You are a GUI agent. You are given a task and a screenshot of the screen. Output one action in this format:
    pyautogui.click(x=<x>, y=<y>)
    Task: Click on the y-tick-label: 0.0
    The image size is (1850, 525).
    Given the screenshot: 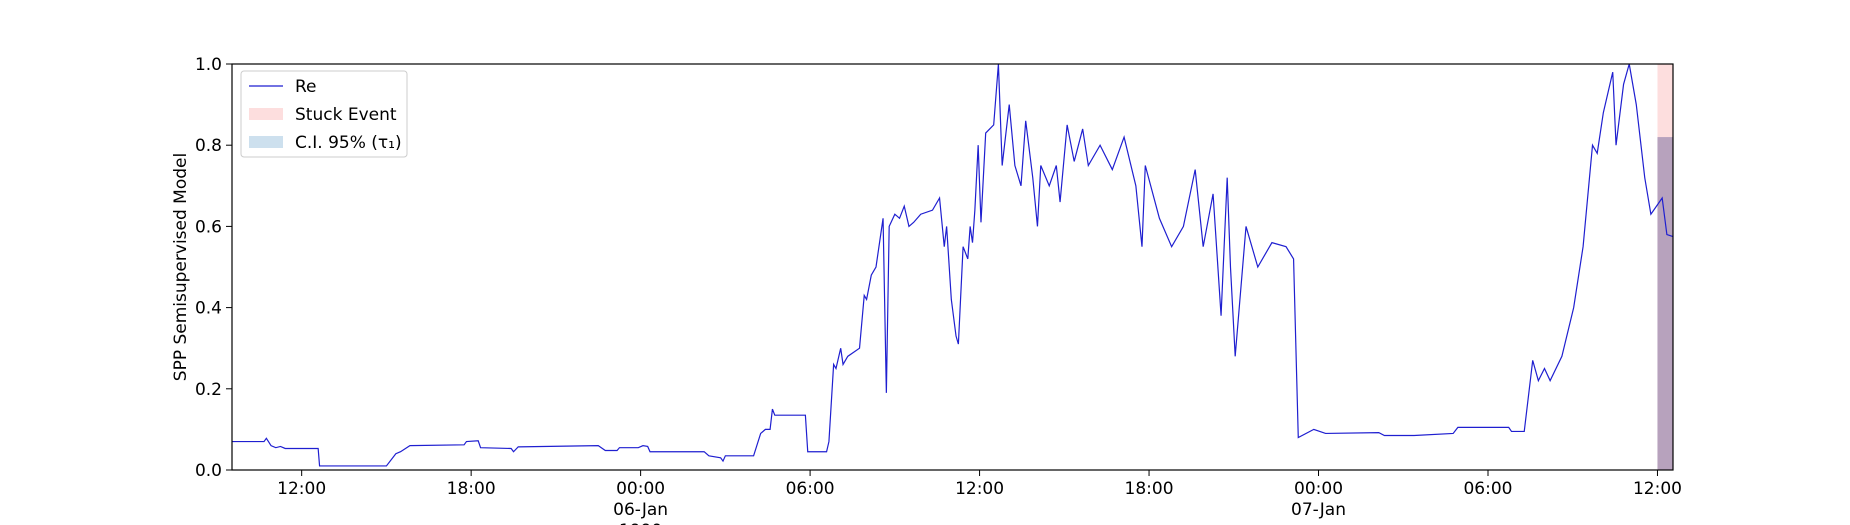 What is the action you would take?
    pyautogui.click(x=208, y=471)
    